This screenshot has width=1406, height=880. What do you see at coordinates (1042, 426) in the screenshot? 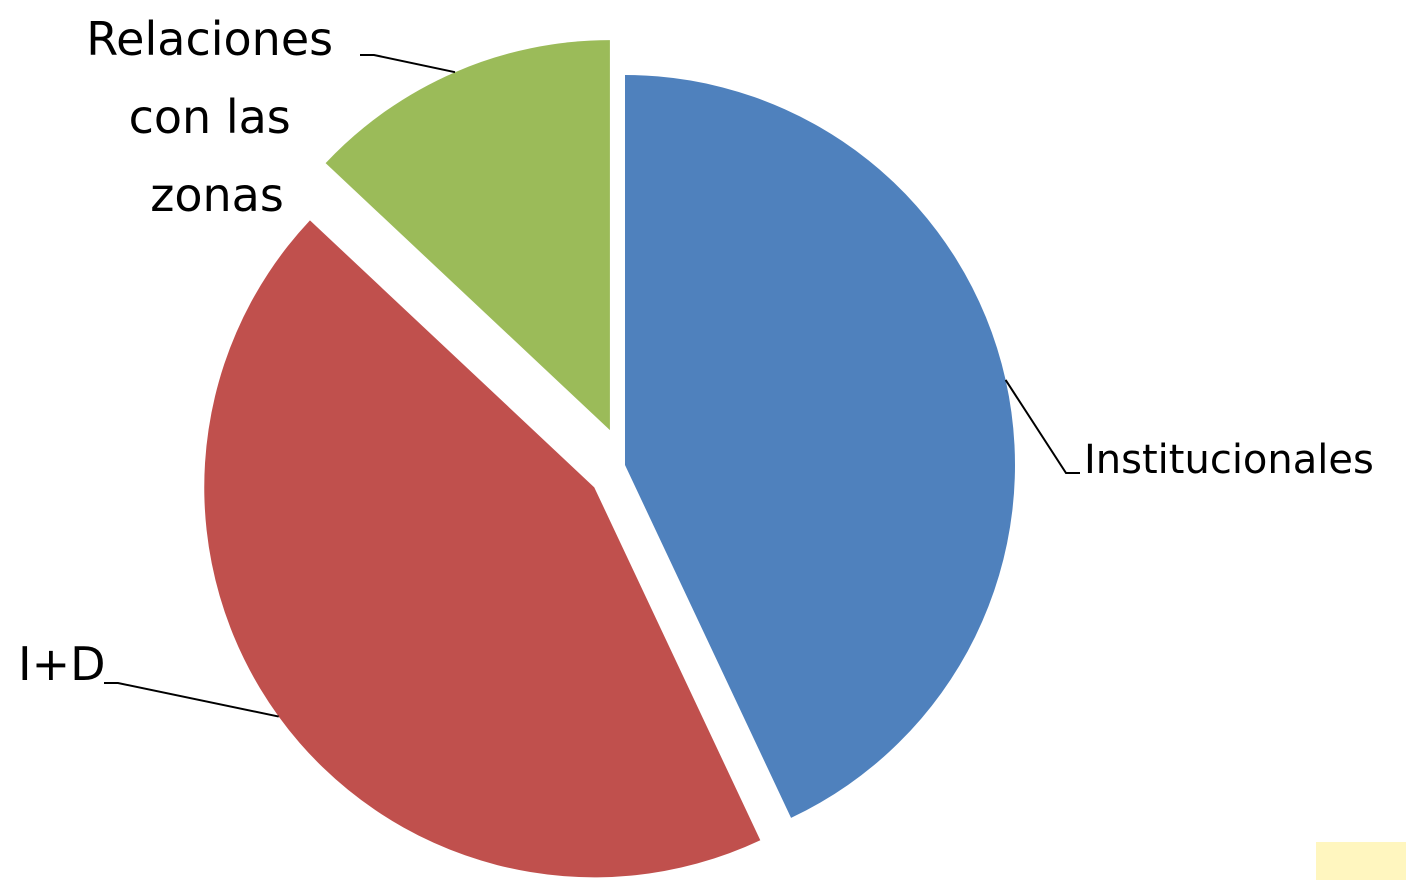
I see `leader-line-institucionales` at bounding box center [1042, 426].